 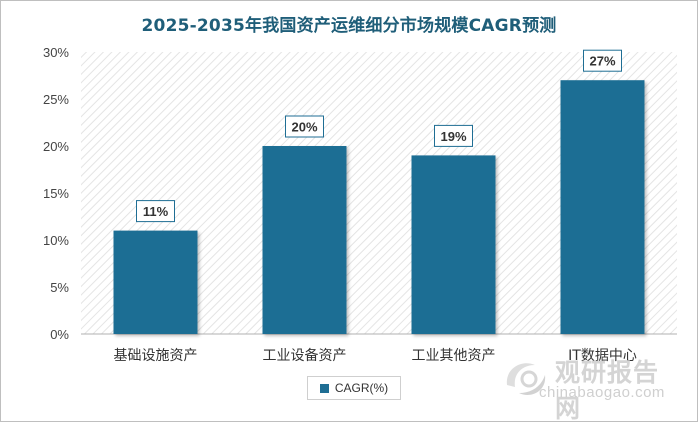 What do you see at coordinates (324, 388) in the screenshot?
I see `legend-swatch` at bounding box center [324, 388].